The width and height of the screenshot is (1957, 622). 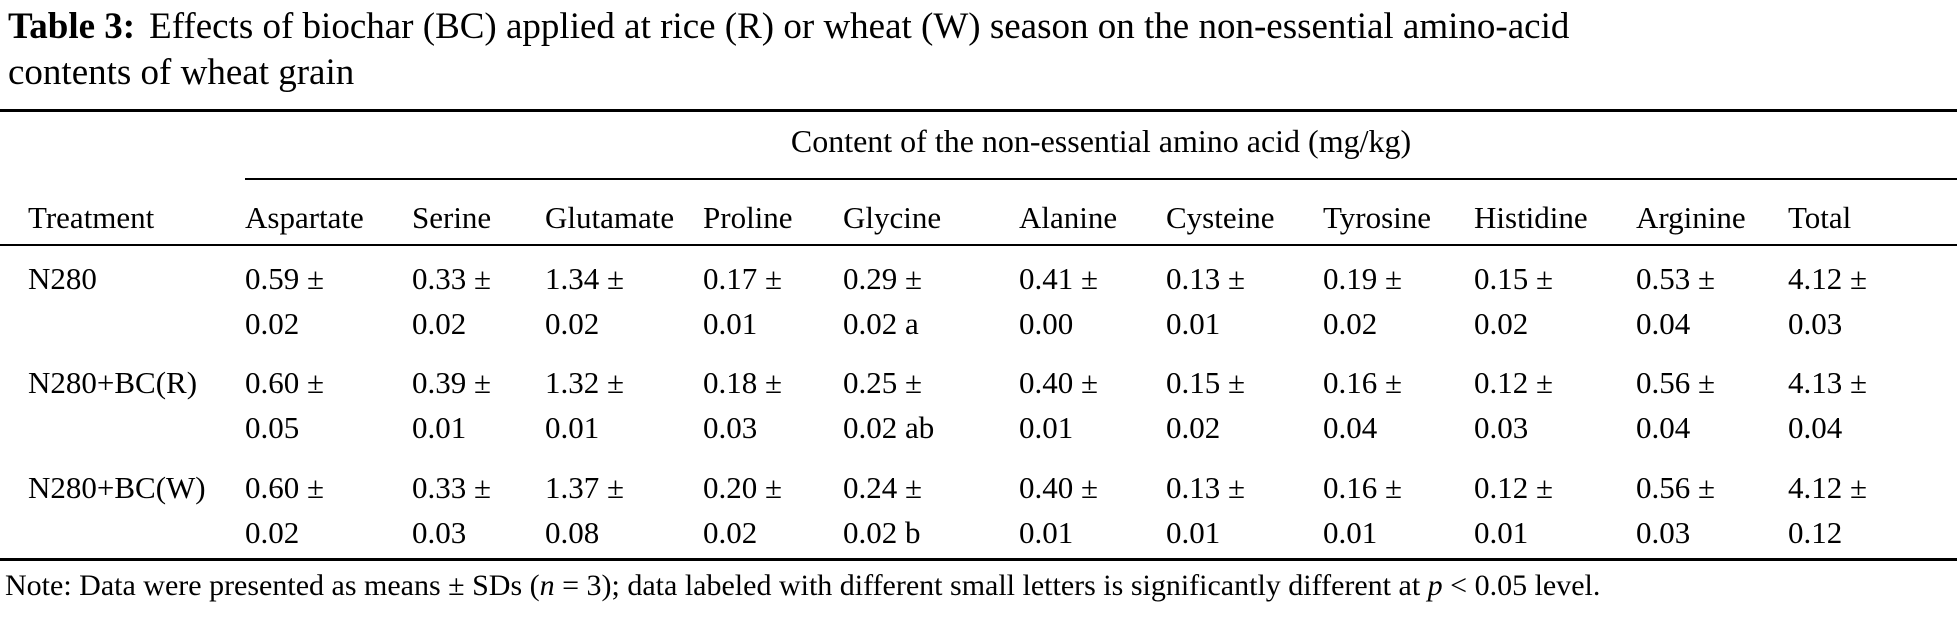 What do you see at coordinates (478, 402) in the screenshot?
I see `value-cell-serine: 0.39 ± 0.01` at bounding box center [478, 402].